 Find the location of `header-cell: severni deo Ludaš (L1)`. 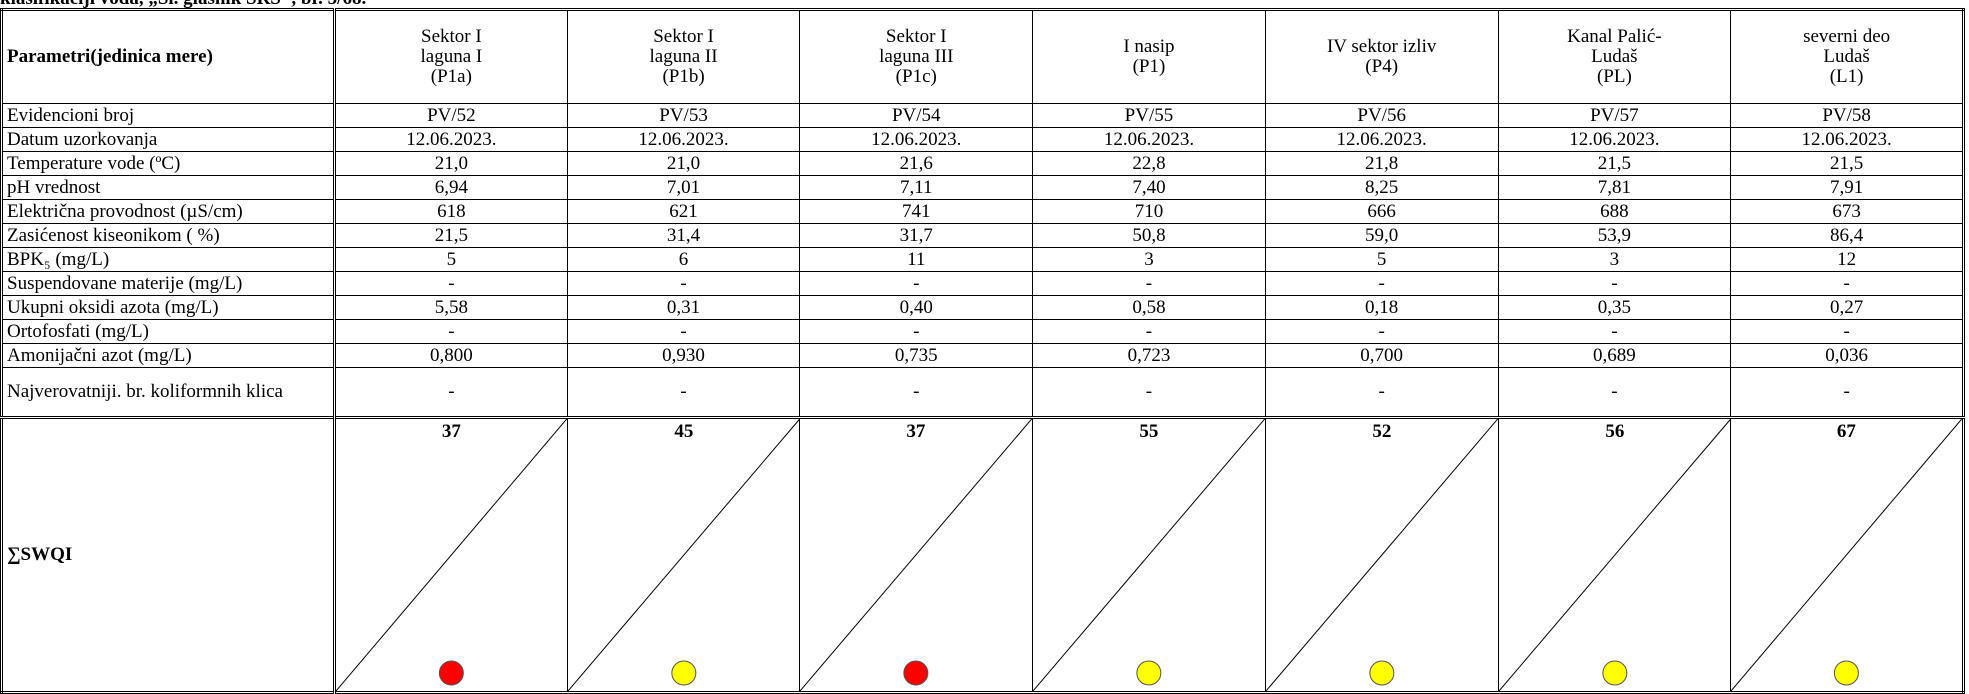

header-cell: severni deo Ludaš (L1) is located at coordinates (1847, 56).